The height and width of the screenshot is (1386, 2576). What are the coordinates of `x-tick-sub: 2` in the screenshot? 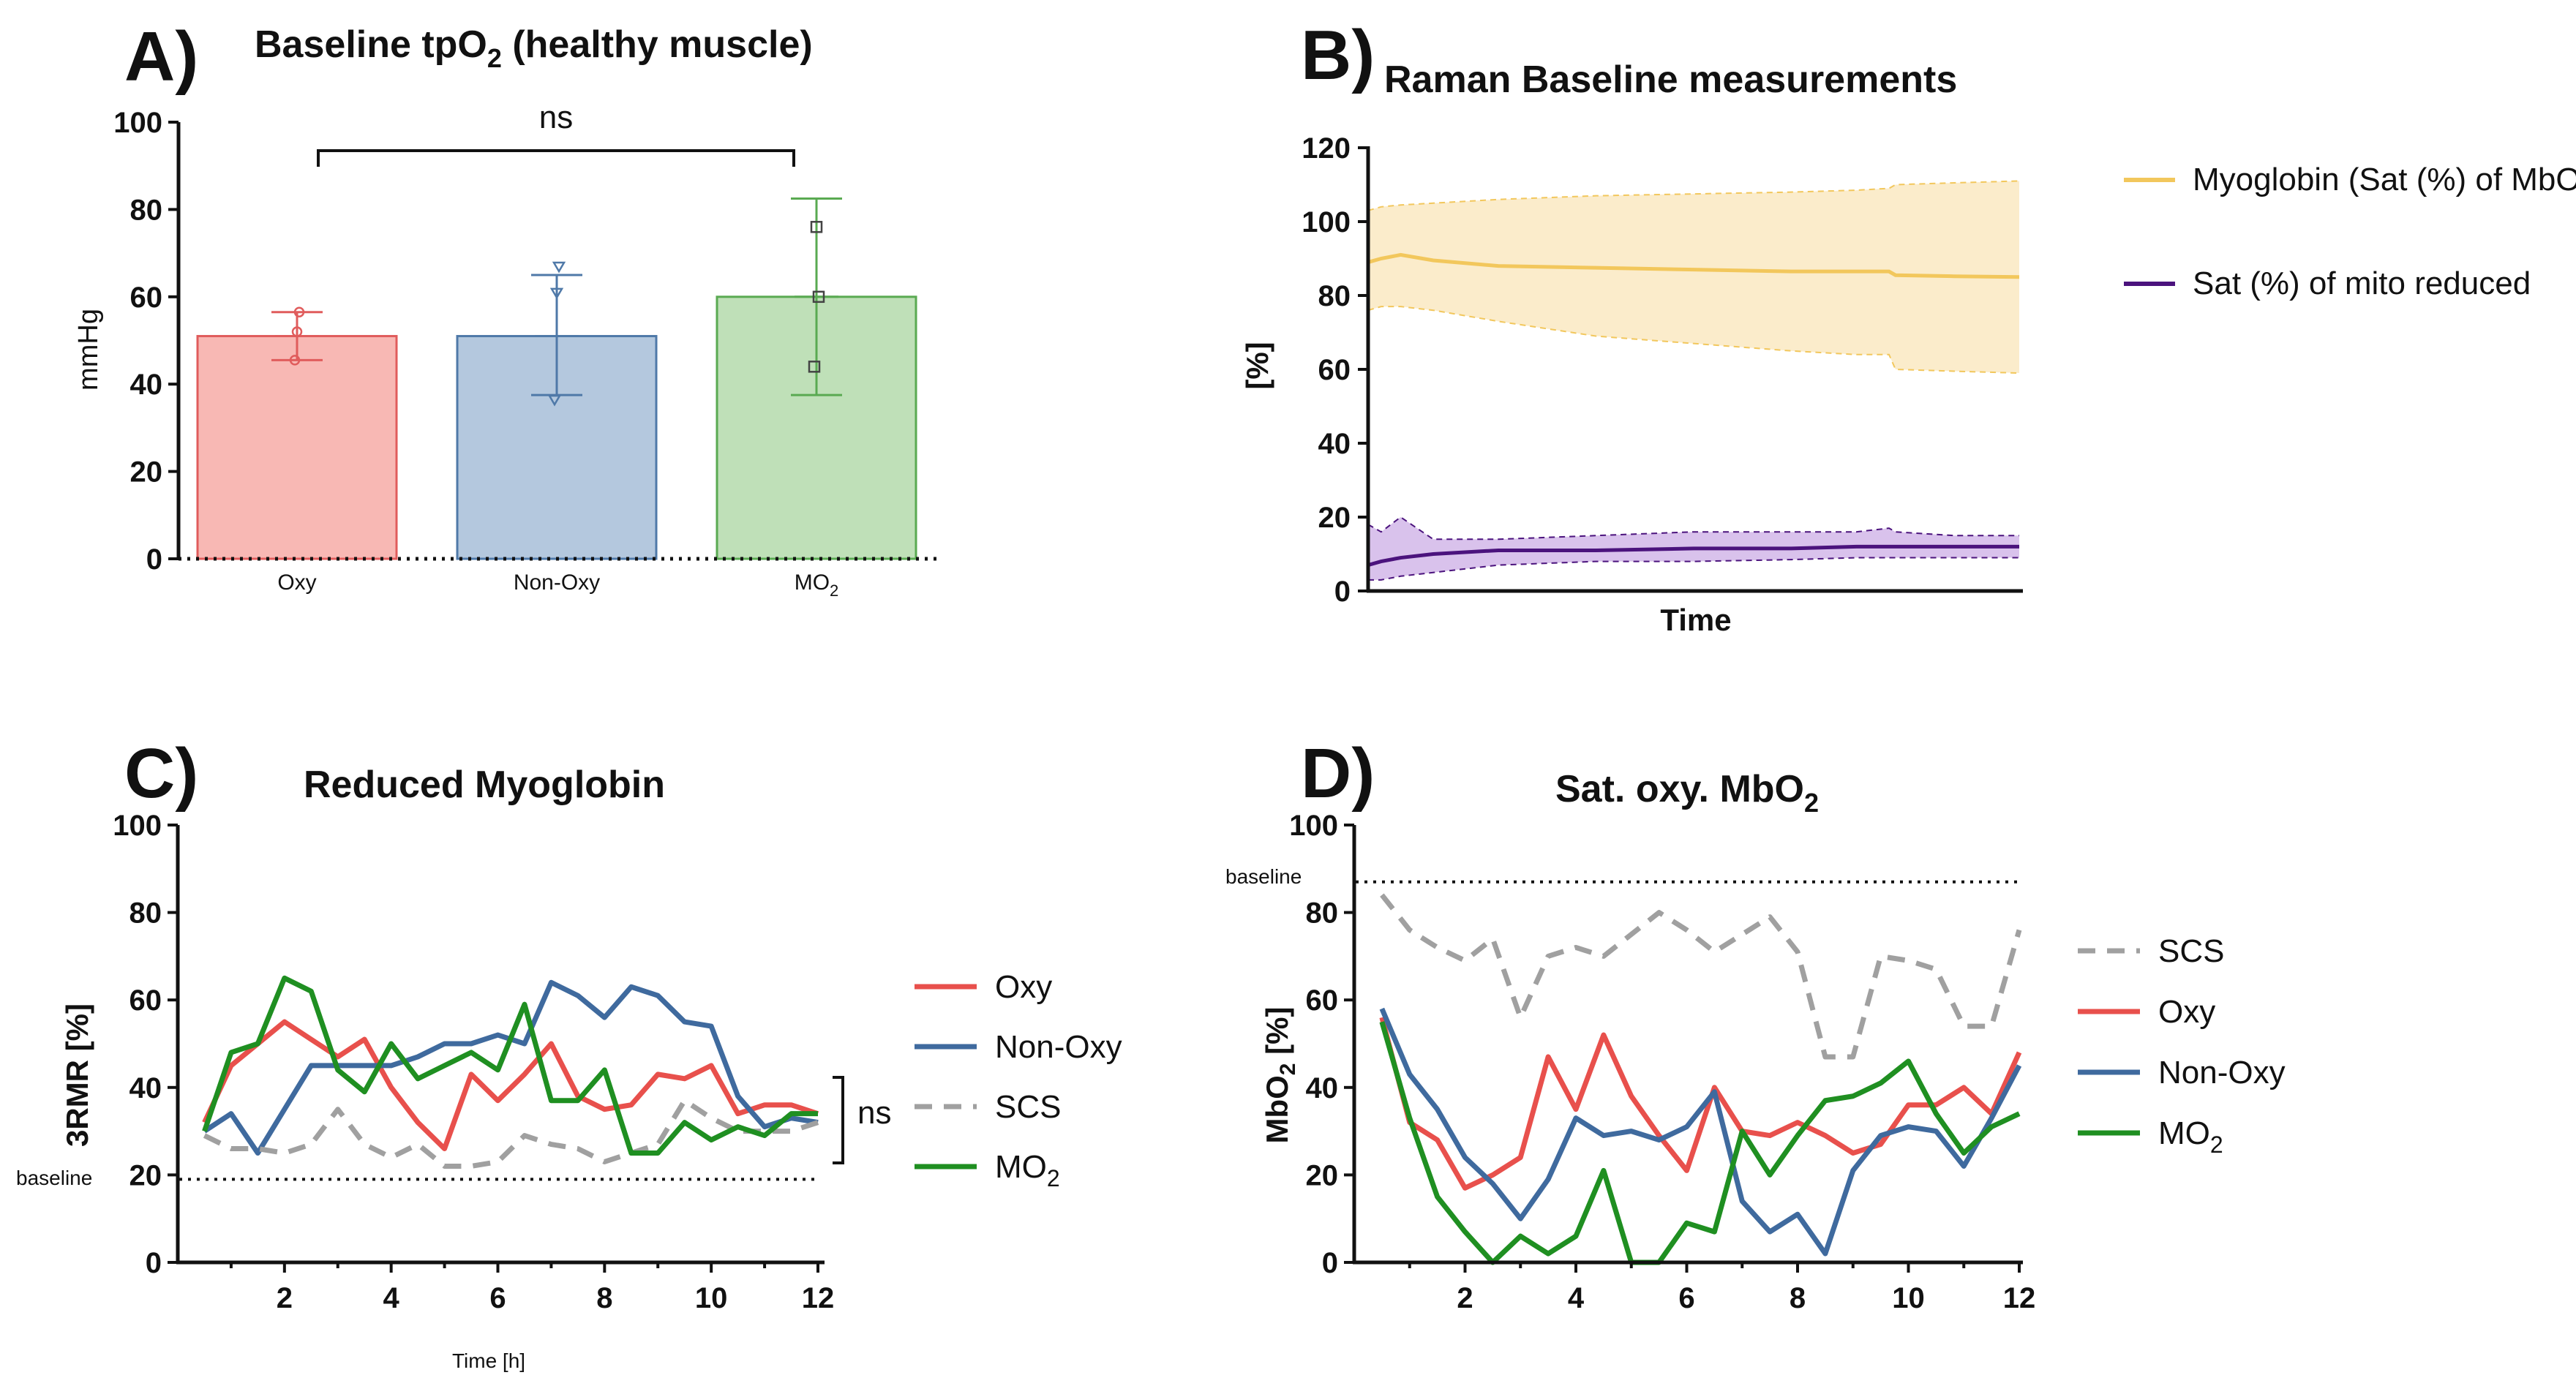 It's located at (834, 590).